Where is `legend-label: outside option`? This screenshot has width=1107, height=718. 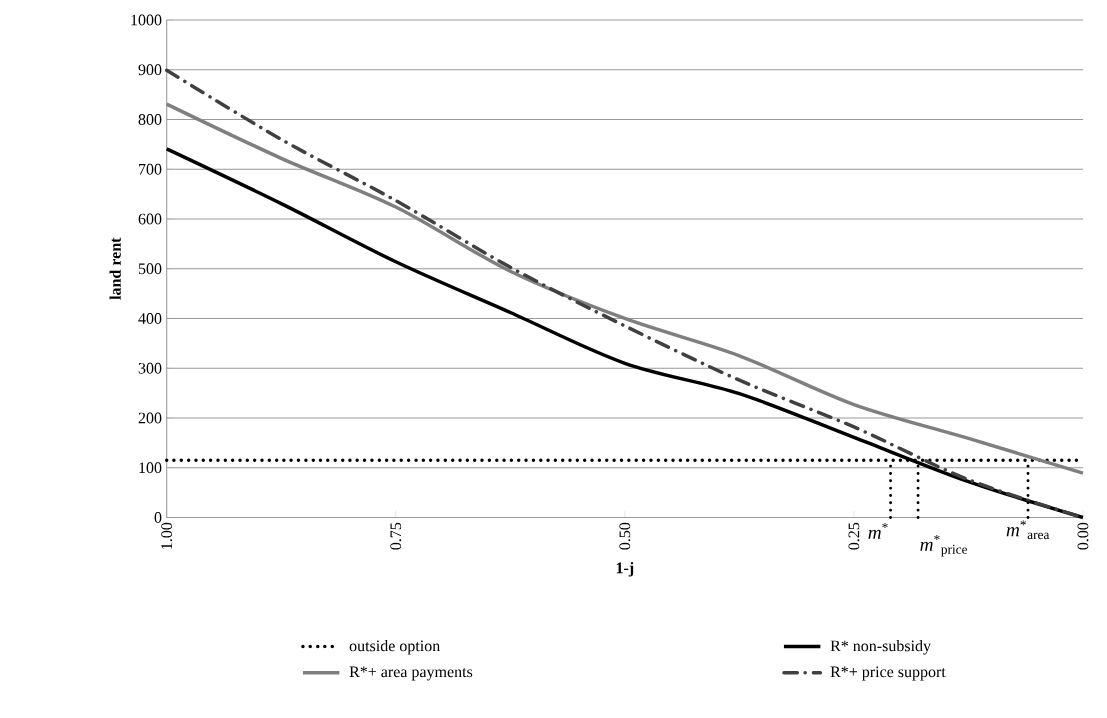
legend-label: outside option is located at coordinates (394, 647).